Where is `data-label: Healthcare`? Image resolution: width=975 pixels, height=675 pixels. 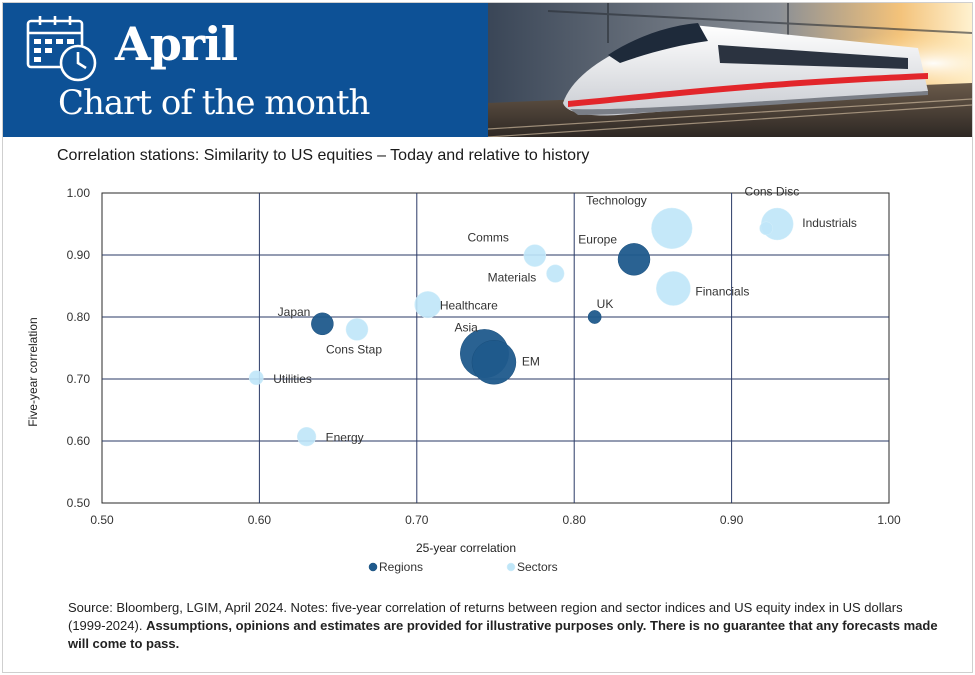 data-label: Healthcare is located at coordinates (469, 306).